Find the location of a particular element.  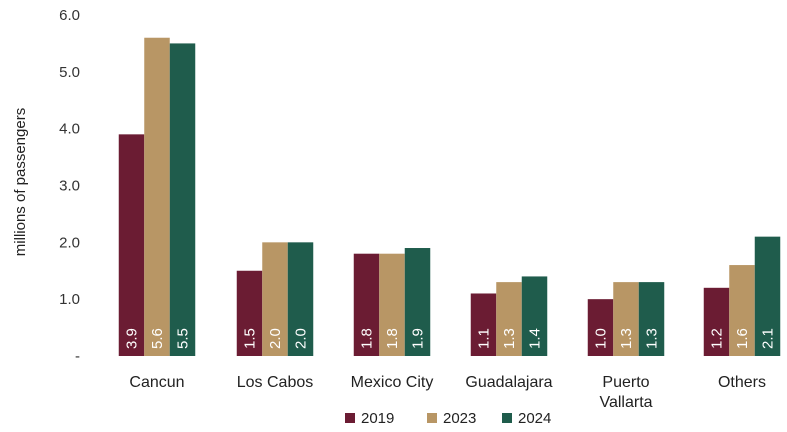

data-label: 1.4 is located at coordinates (535, 338).